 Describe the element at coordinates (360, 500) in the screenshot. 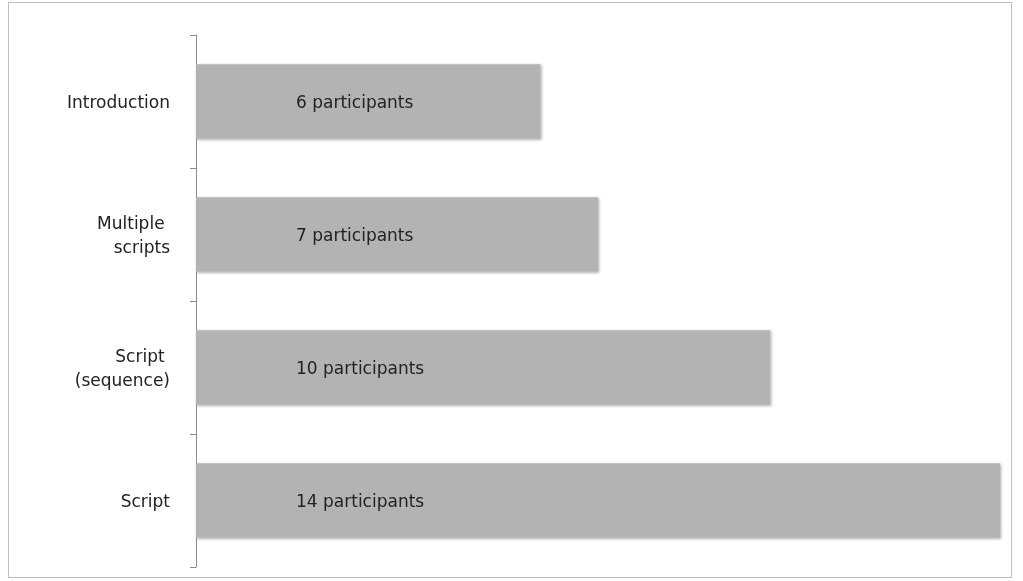

I see `data-label: 14 participants` at that location.